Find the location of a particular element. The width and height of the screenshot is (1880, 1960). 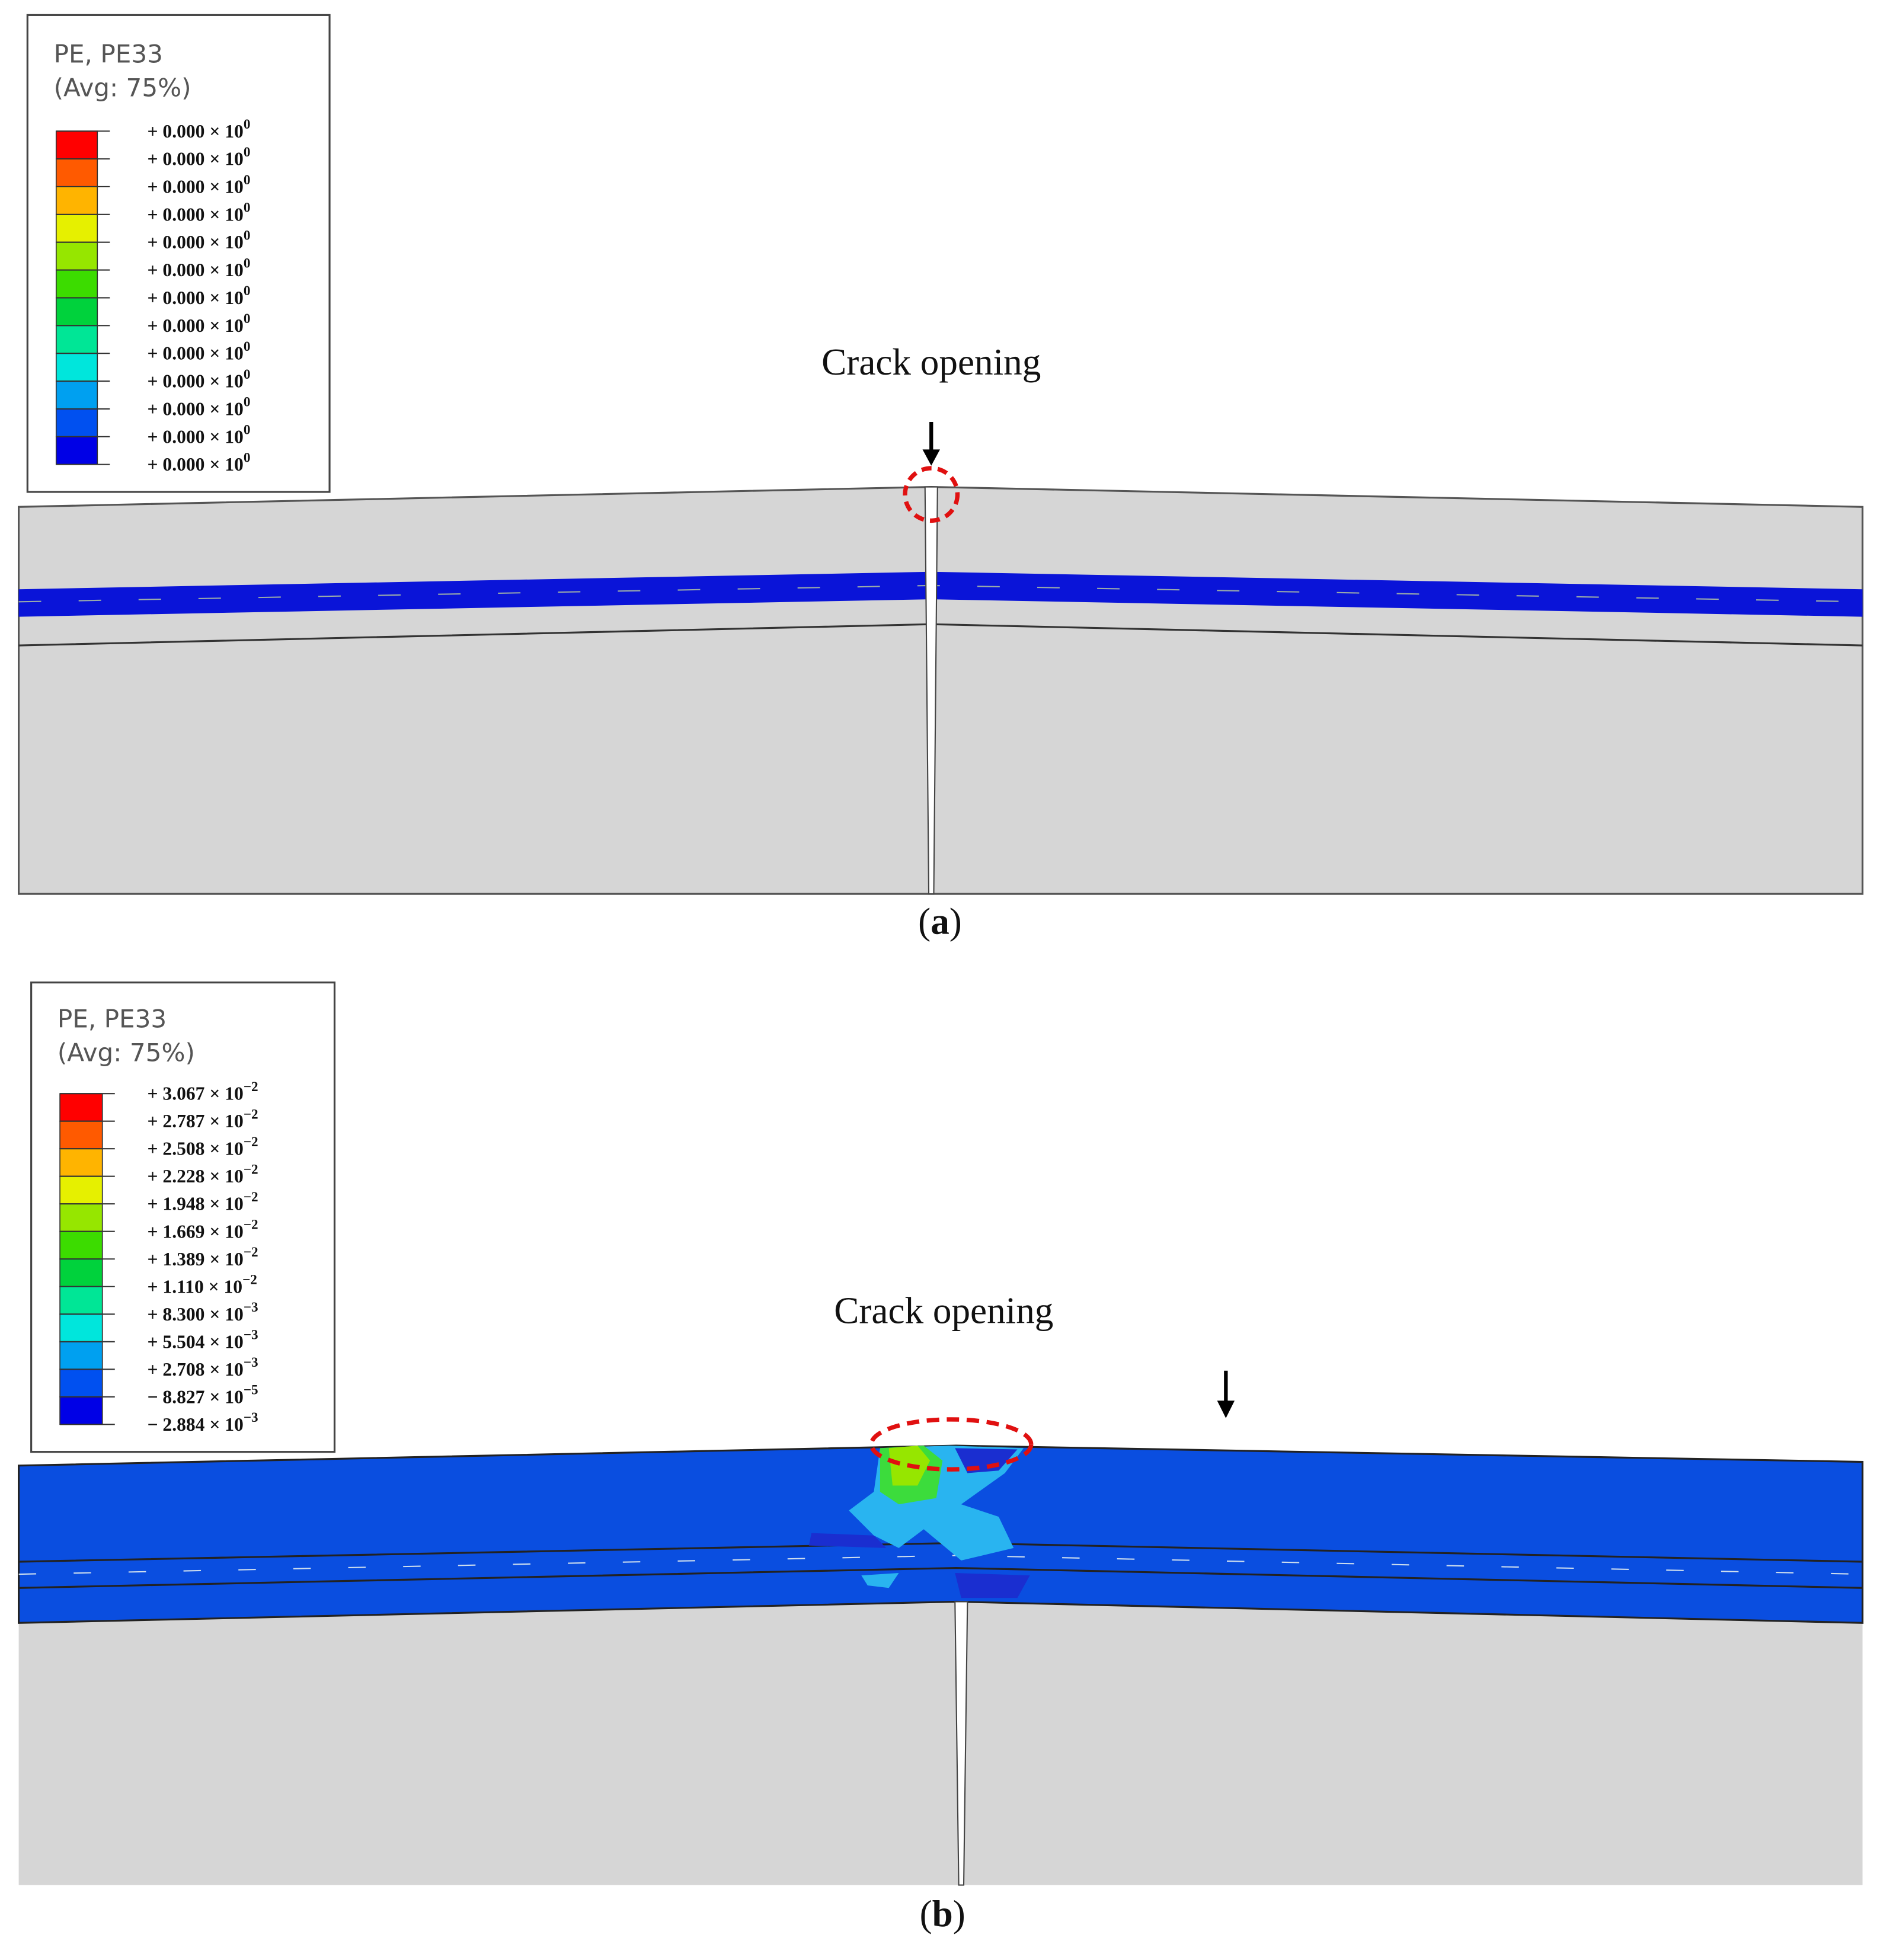

legend-label: + 2.508 × 10−2 is located at coordinates (203, 1146).